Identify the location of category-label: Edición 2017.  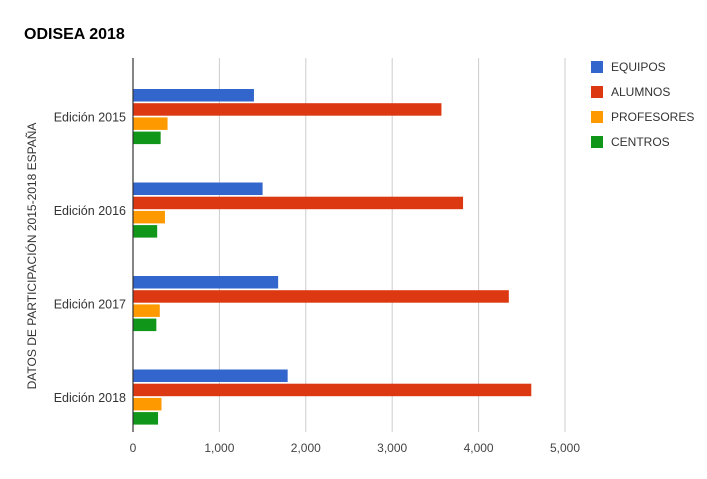
(90, 304).